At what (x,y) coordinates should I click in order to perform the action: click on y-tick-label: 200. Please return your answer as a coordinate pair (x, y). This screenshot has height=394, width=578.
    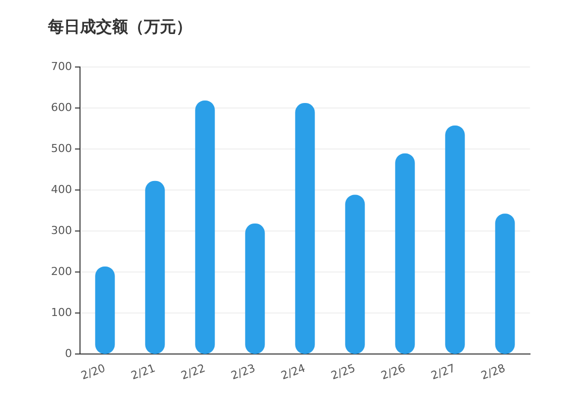
    Looking at the image, I should click on (61, 271).